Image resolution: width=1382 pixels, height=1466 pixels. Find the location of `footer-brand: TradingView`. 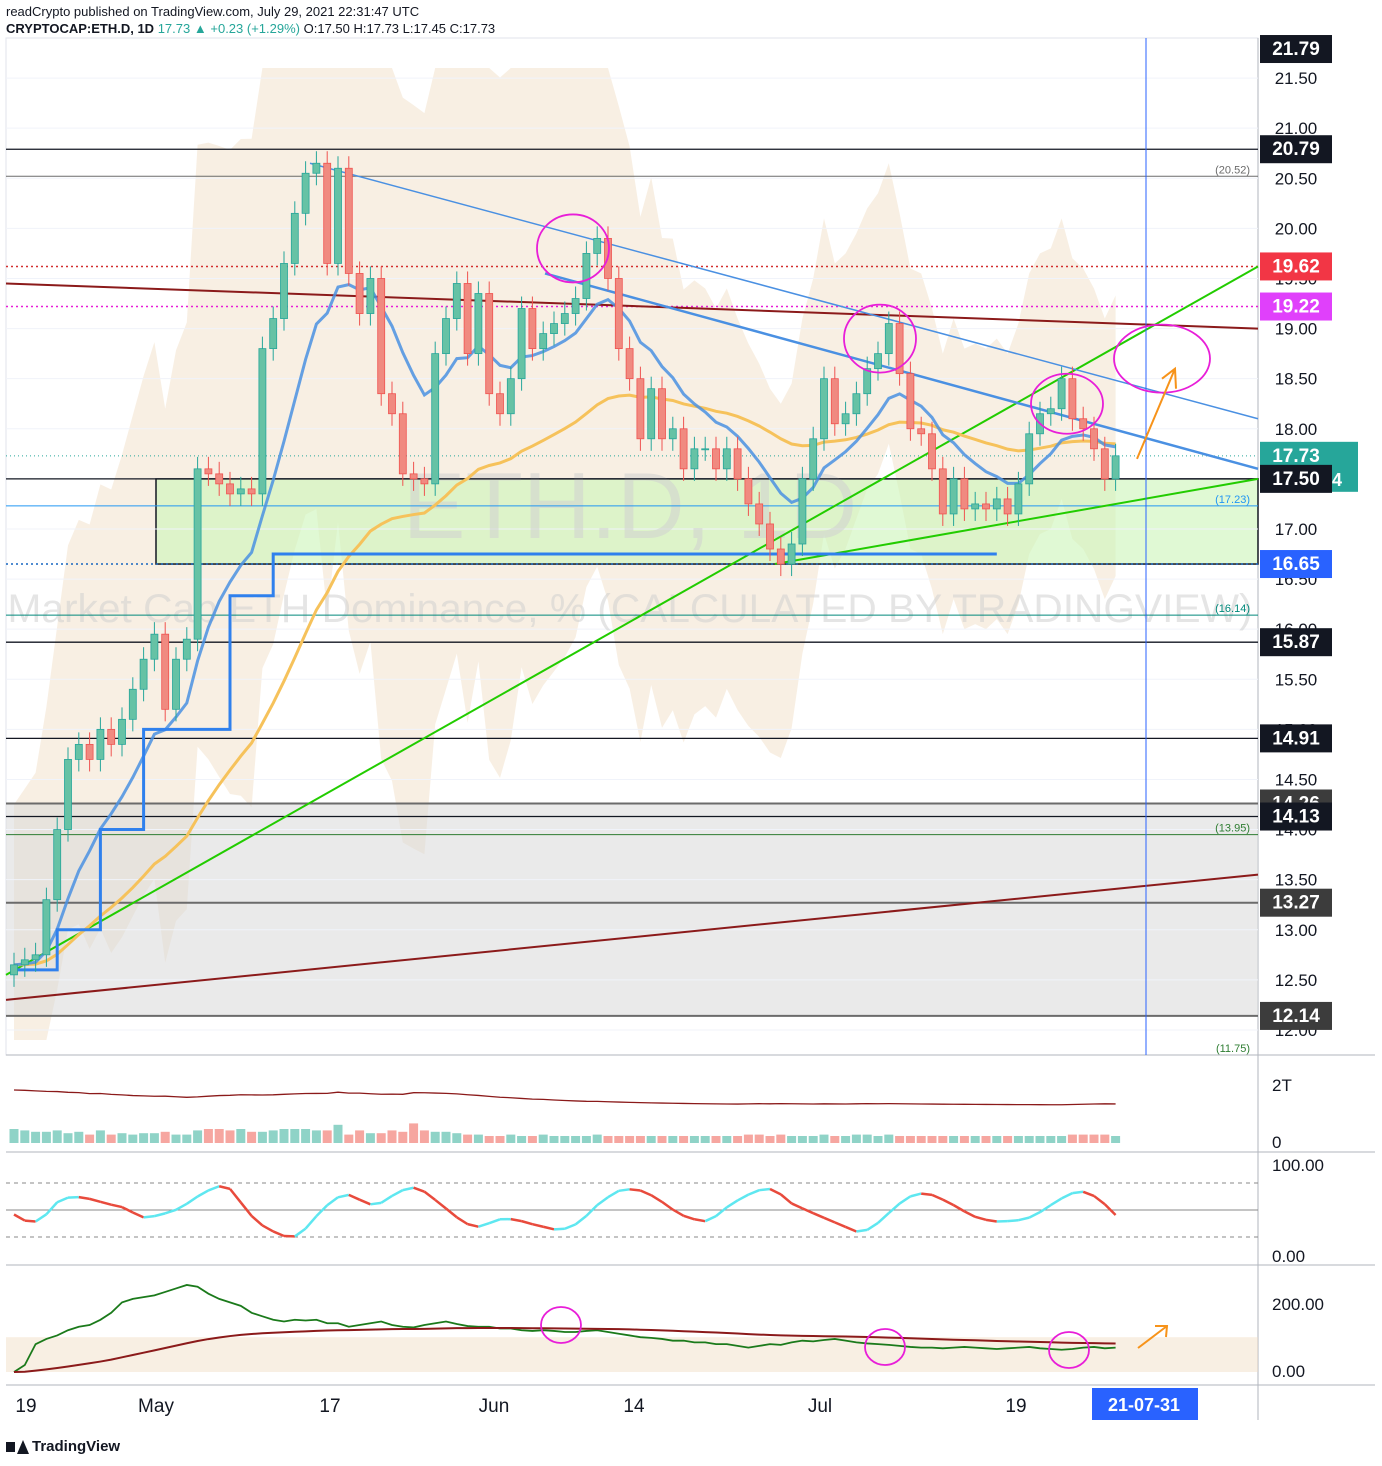

footer-brand: TradingView is located at coordinates (63, 1446).